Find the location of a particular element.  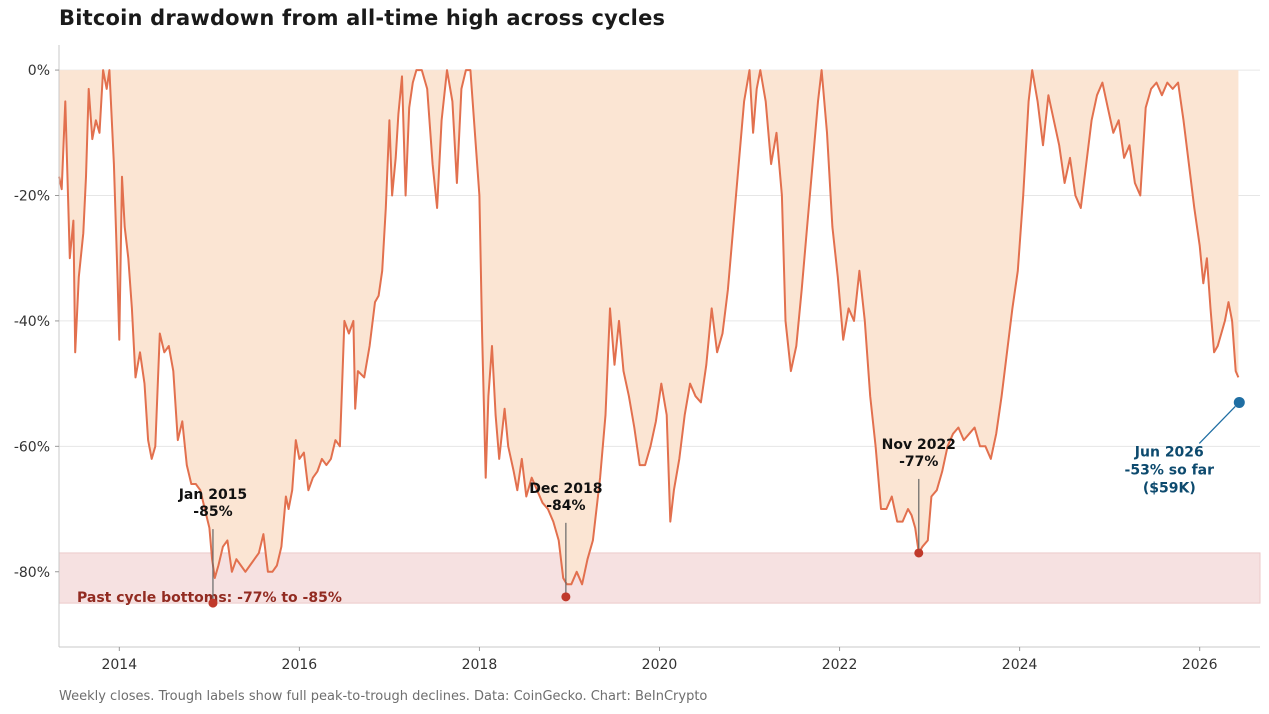

y-tick-label: -80% is located at coordinates (32, 573).